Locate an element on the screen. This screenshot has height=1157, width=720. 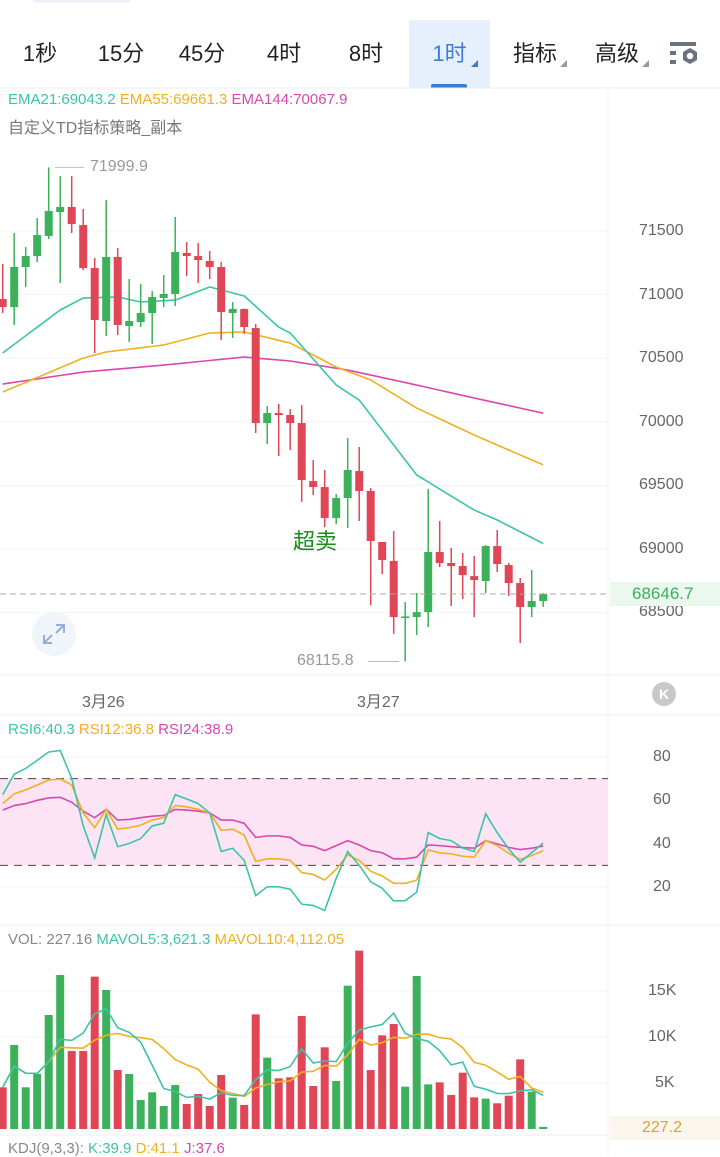
kdj-legend: KDJ(9,3,3): K:39.9 D:41.1 J:37.6 is located at coordinates (116, 1148).